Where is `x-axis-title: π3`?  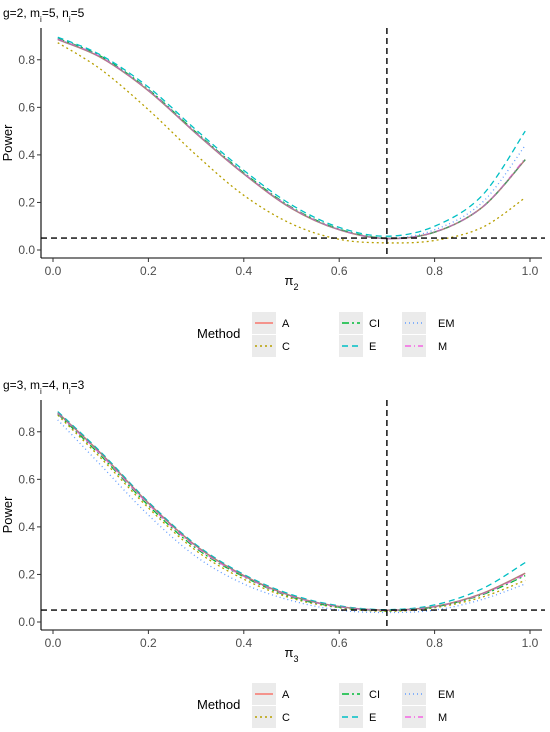
x-axis-title: π3 is located at coordinates (292, 654).